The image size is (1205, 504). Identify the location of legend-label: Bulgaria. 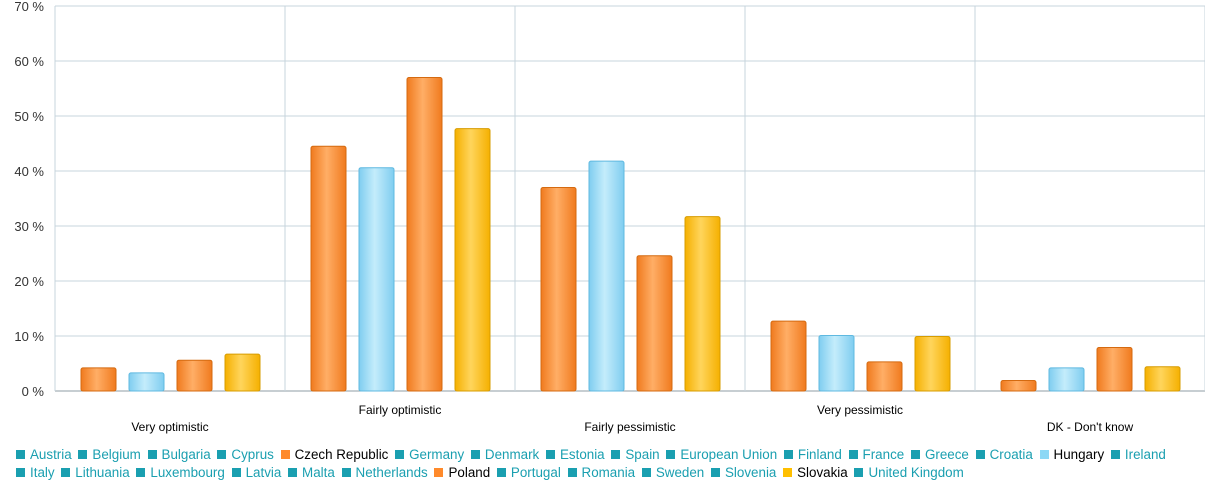
(186, 454).